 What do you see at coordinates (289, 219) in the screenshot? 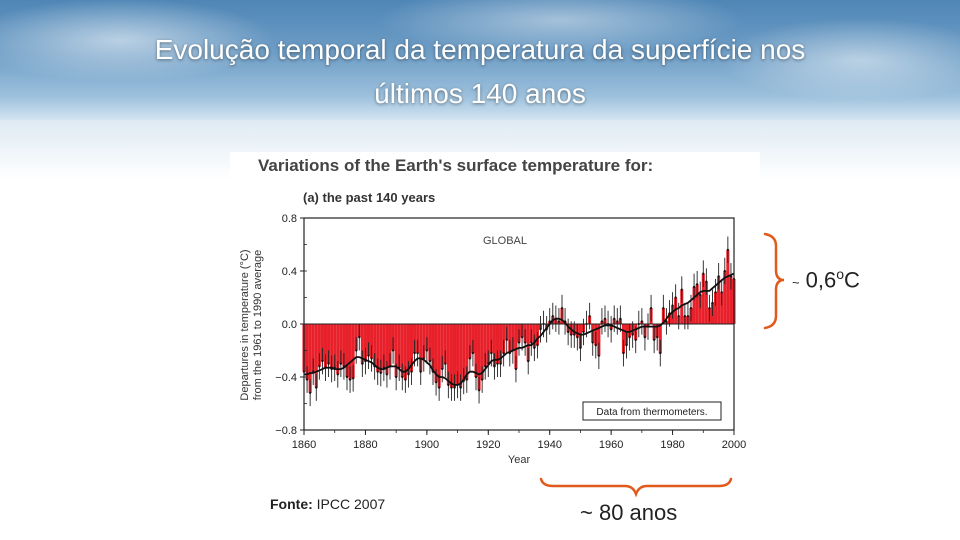
I see `y-tick-label: 0.8` at bounding box center [289, 219].